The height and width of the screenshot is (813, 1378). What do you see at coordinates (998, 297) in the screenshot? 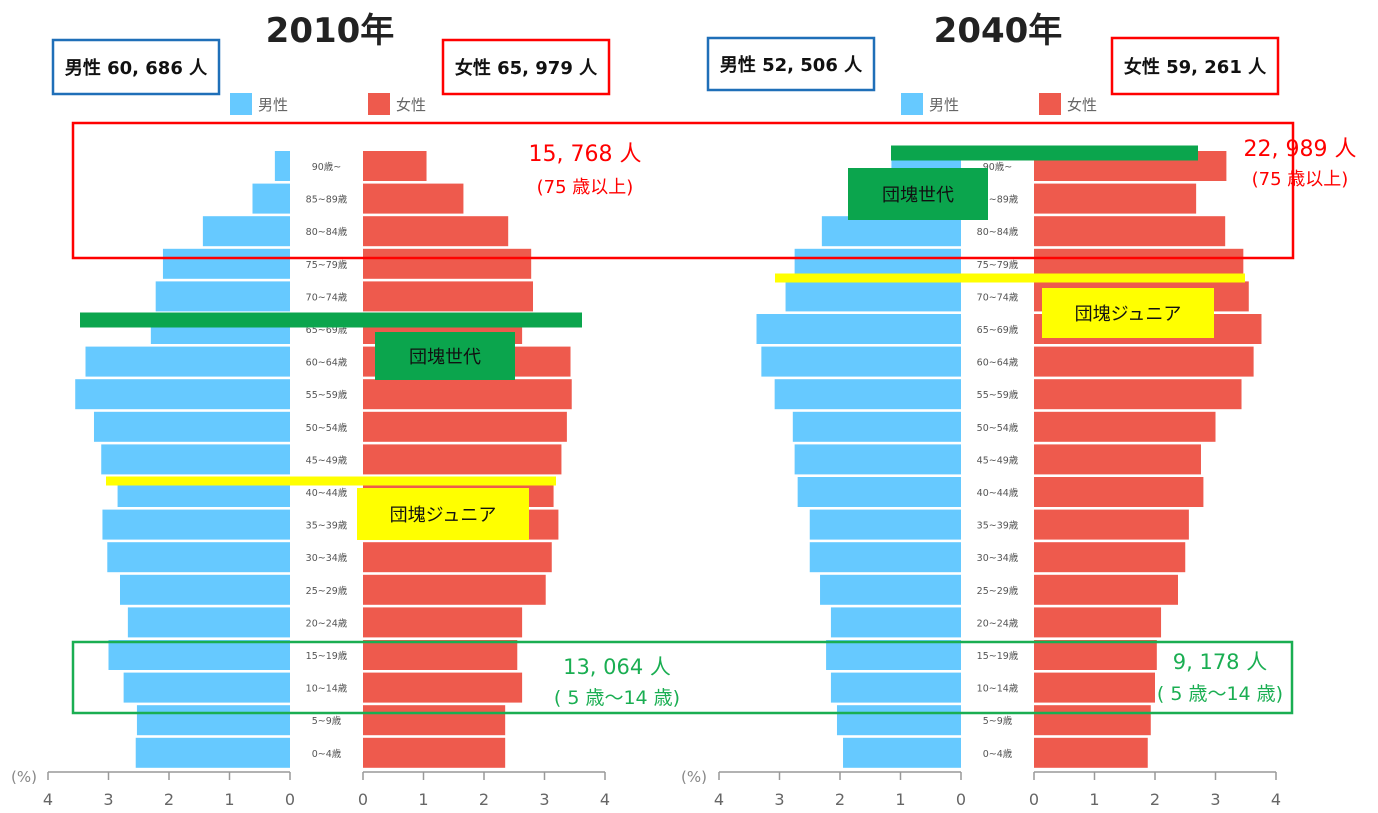
I see `age-group-label: 70~74歳` at bounding box center [998, 297].